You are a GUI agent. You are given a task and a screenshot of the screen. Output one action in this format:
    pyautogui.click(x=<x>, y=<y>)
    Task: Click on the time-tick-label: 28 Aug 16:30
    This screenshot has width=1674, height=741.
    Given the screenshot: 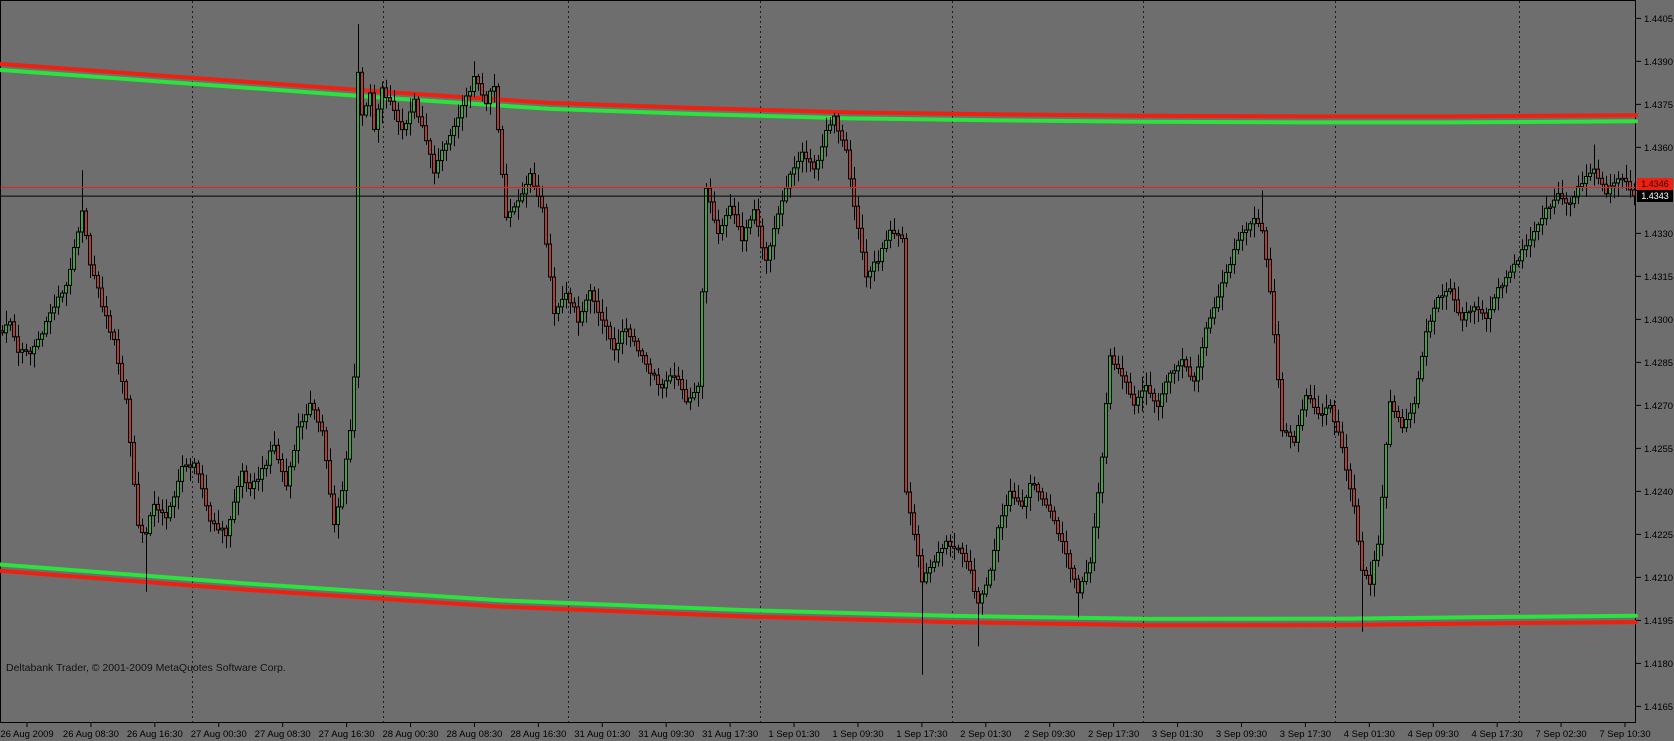 What is the action you would take?
    pyautogui.click(x=538, y=734)
    